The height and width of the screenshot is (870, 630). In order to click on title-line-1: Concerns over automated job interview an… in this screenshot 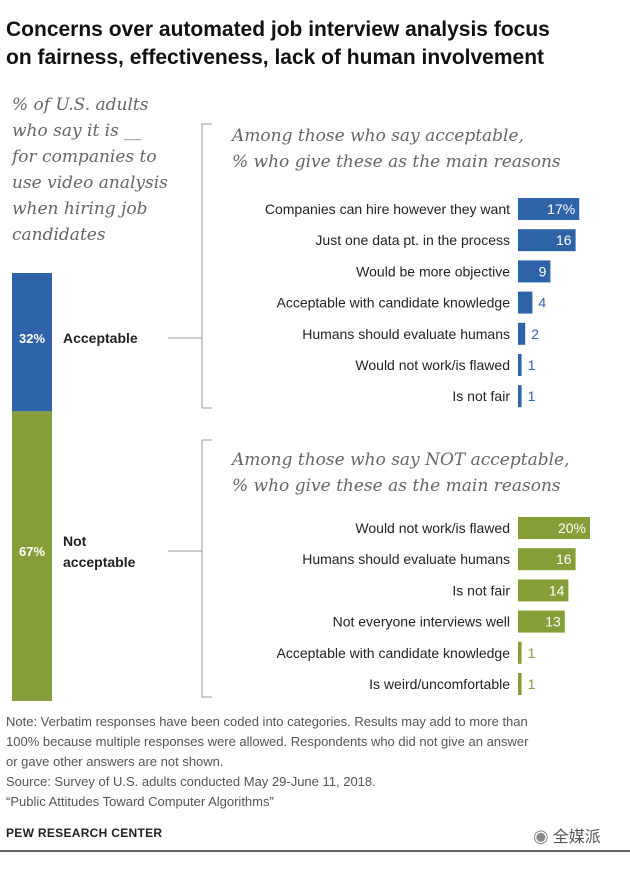, I will do `click(278, 29)`.